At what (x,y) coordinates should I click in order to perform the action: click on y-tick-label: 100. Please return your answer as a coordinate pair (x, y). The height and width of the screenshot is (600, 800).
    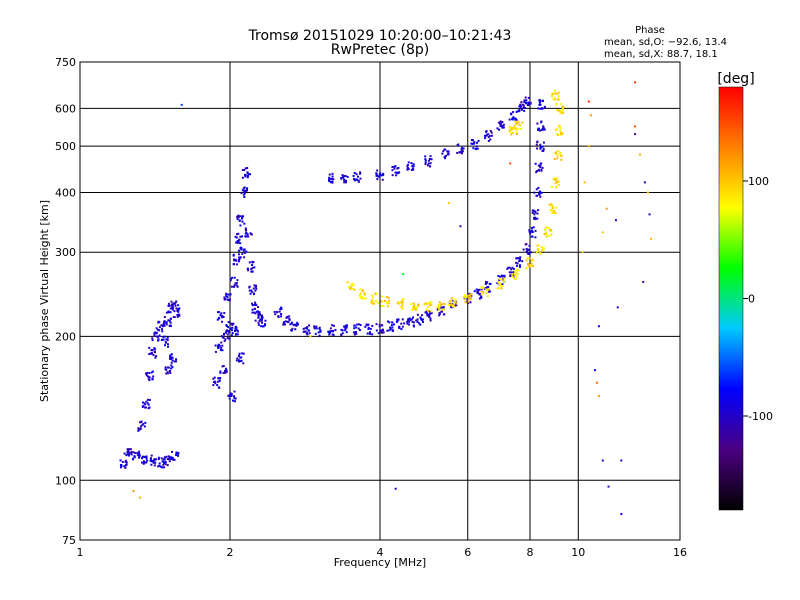
    Looking at the image, I should click on (65, 480).